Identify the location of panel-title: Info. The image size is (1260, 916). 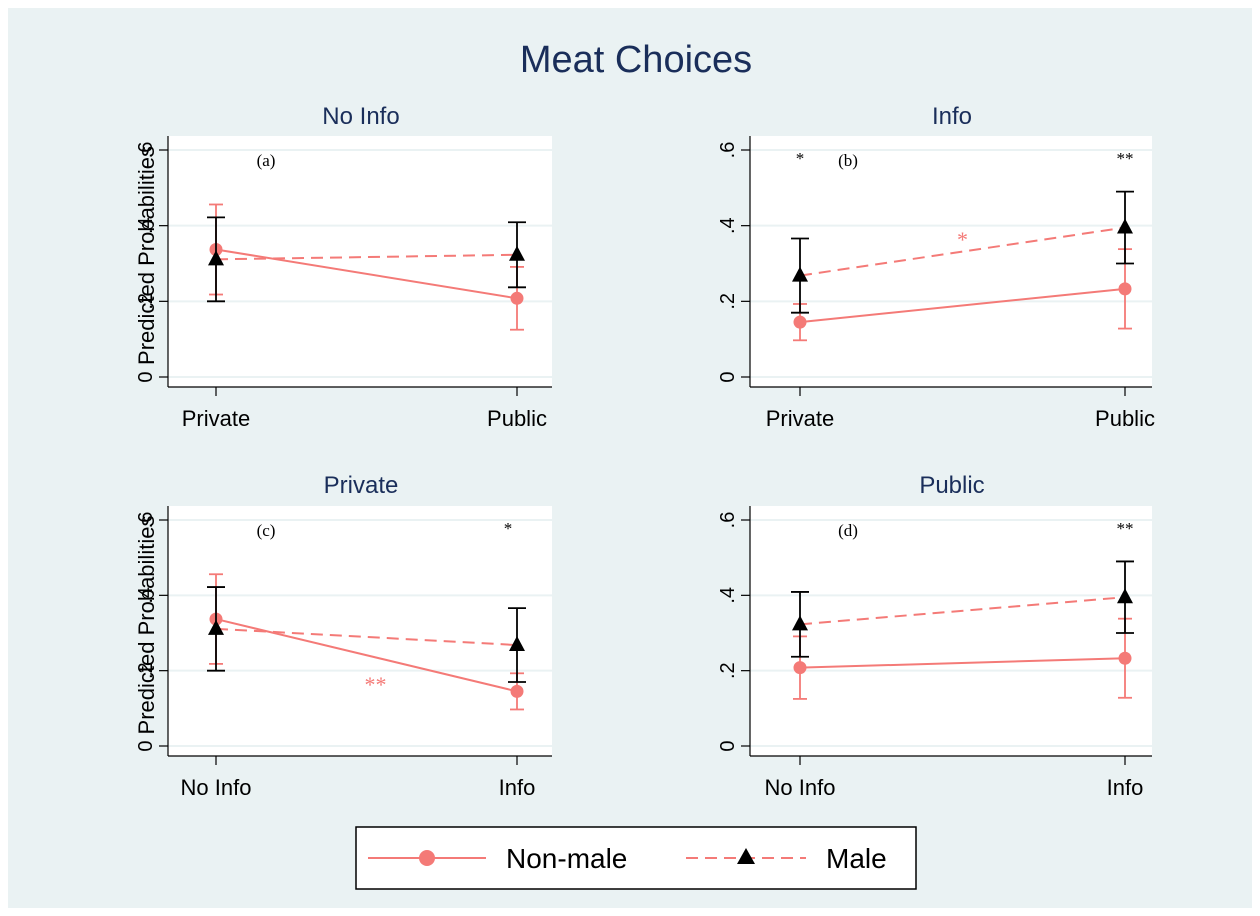
(952, 116).